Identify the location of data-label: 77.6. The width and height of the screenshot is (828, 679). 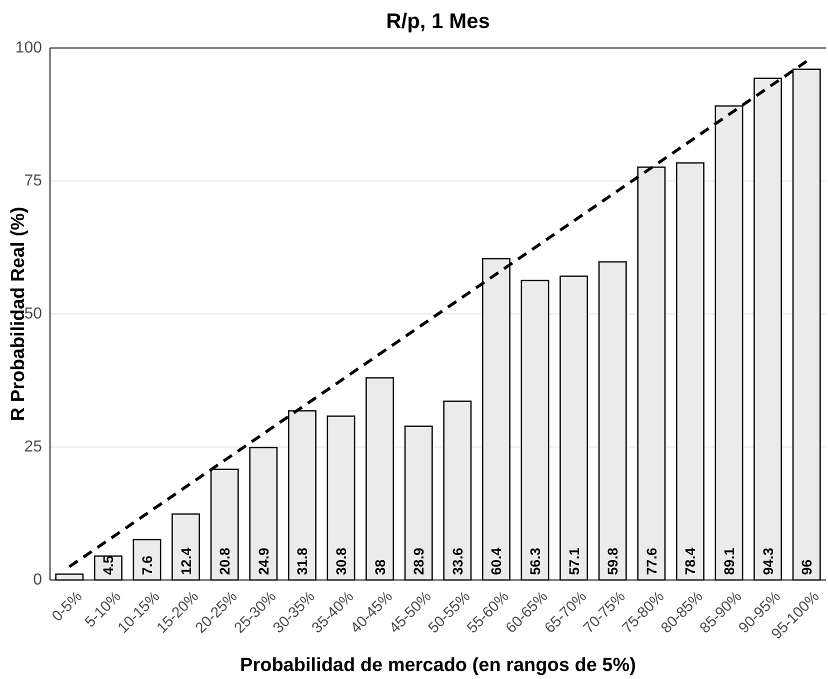
(651, 561).